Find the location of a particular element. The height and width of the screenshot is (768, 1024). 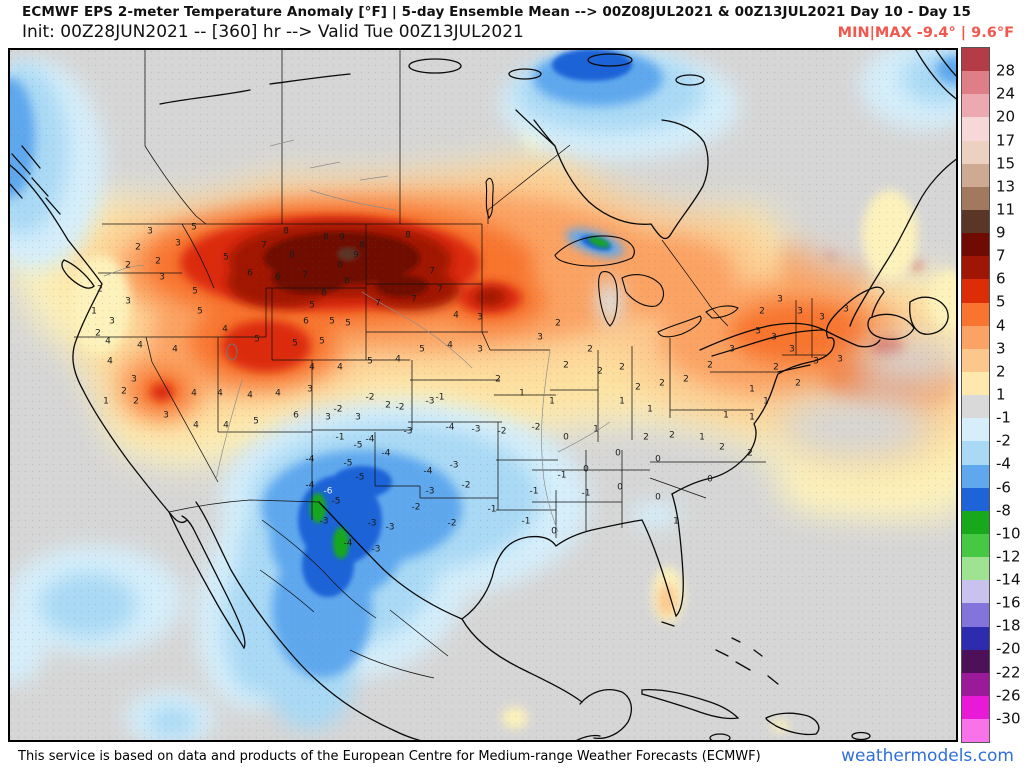

colorbar-tick-label: 7 is located at coordinates (1001, 255).